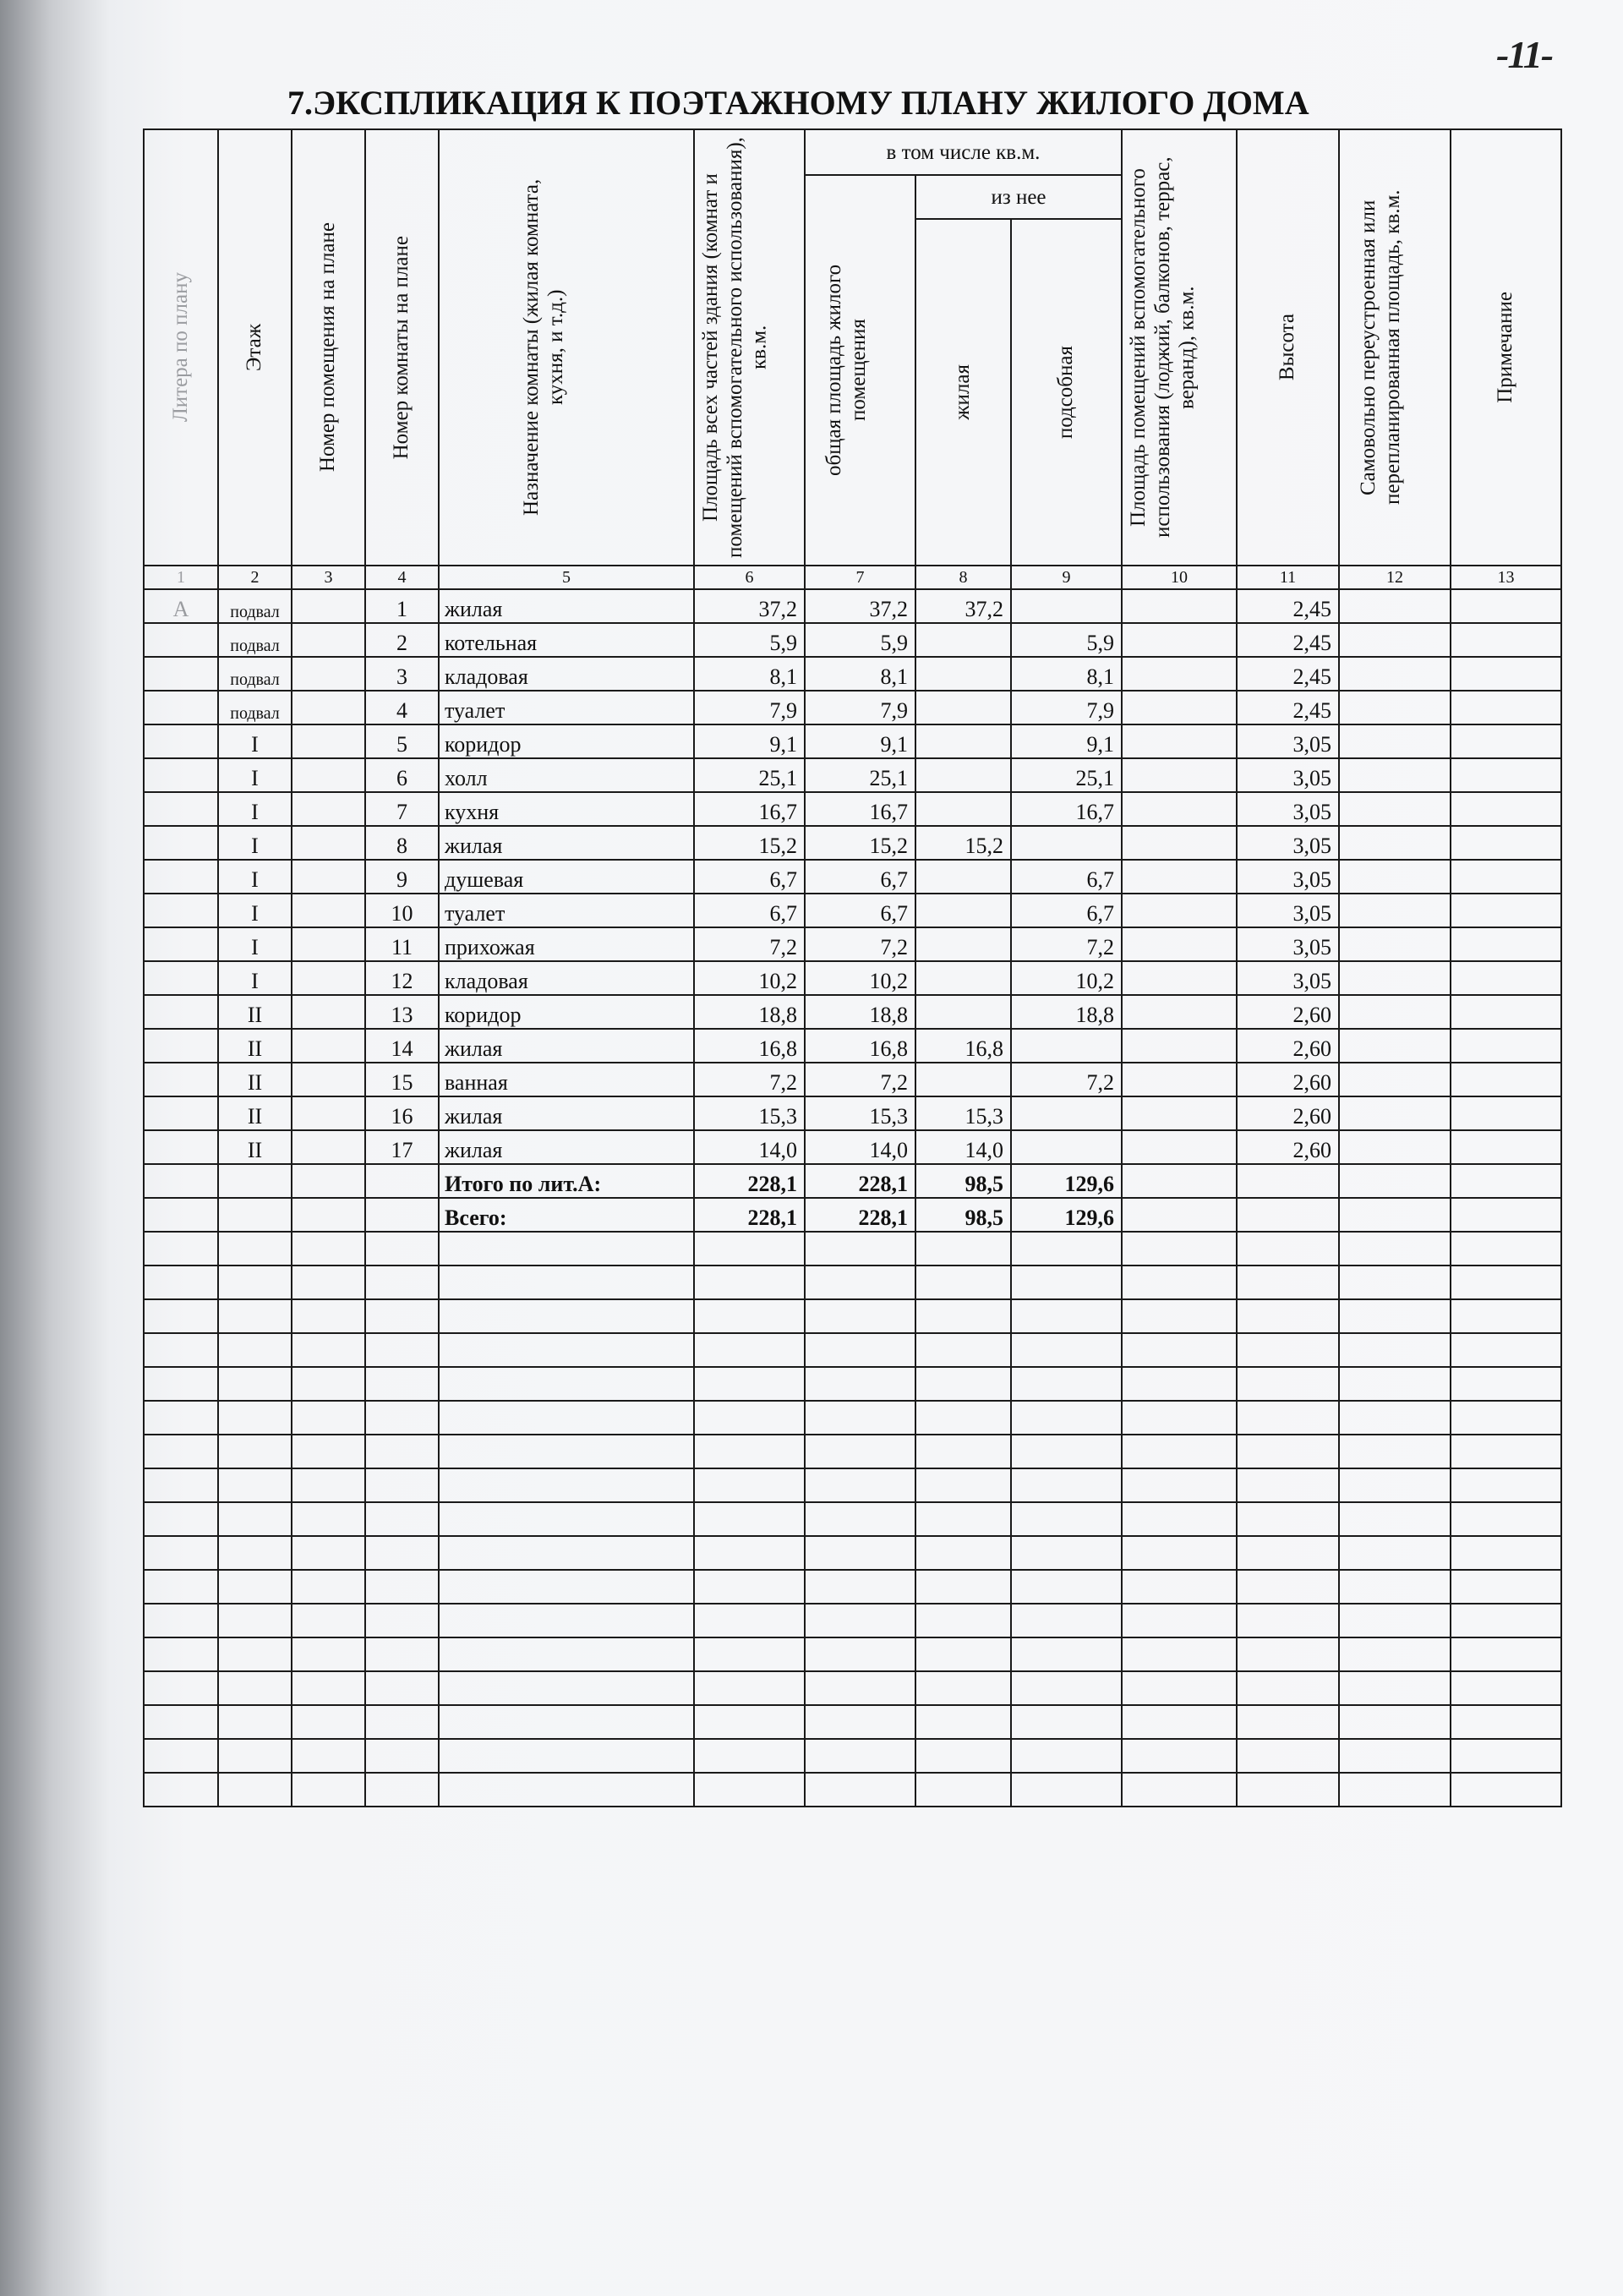  Describe the element at coordinates (566, 978) in the screenshot. I see `cell-room-purpose: кладовая` at that location.